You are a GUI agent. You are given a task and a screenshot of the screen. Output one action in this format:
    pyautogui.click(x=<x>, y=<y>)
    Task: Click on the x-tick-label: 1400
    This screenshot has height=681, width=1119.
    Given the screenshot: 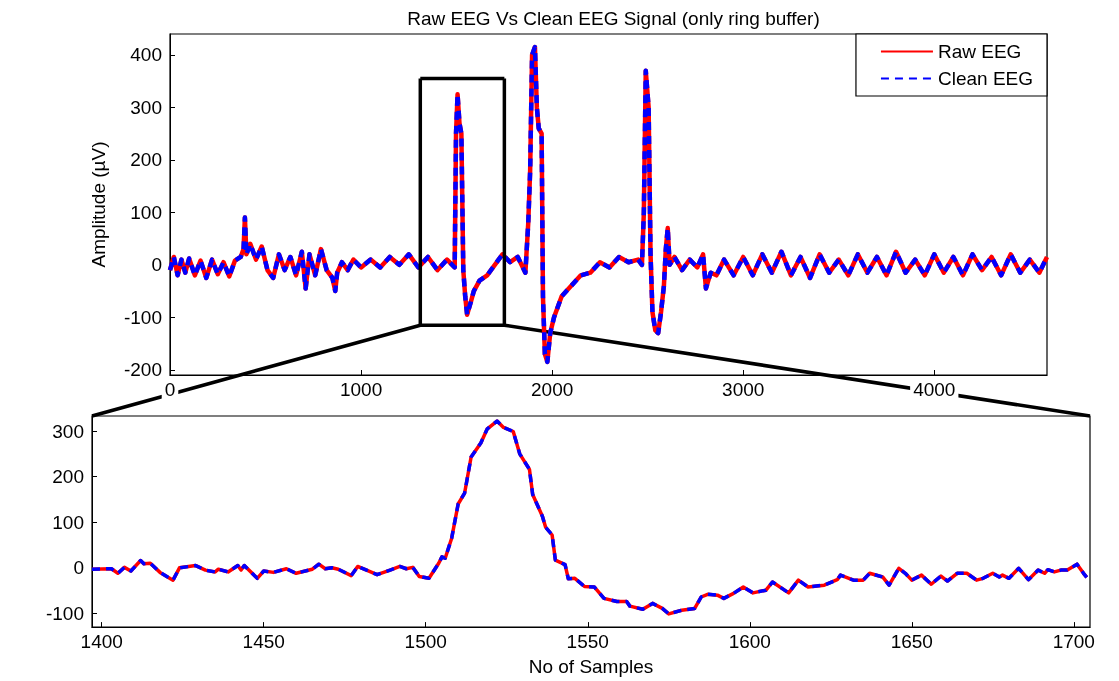 What is the action you would take?
    pyautogui.click(x=101, y=642)
    